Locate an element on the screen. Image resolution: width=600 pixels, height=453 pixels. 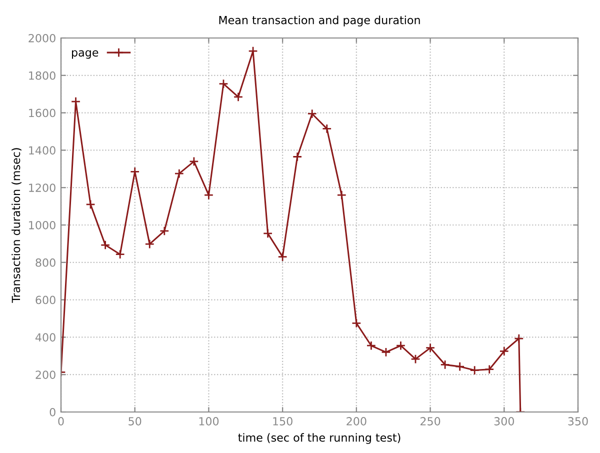
chart-title: Mean transaction and page duration is located at coordinates (319, 21).